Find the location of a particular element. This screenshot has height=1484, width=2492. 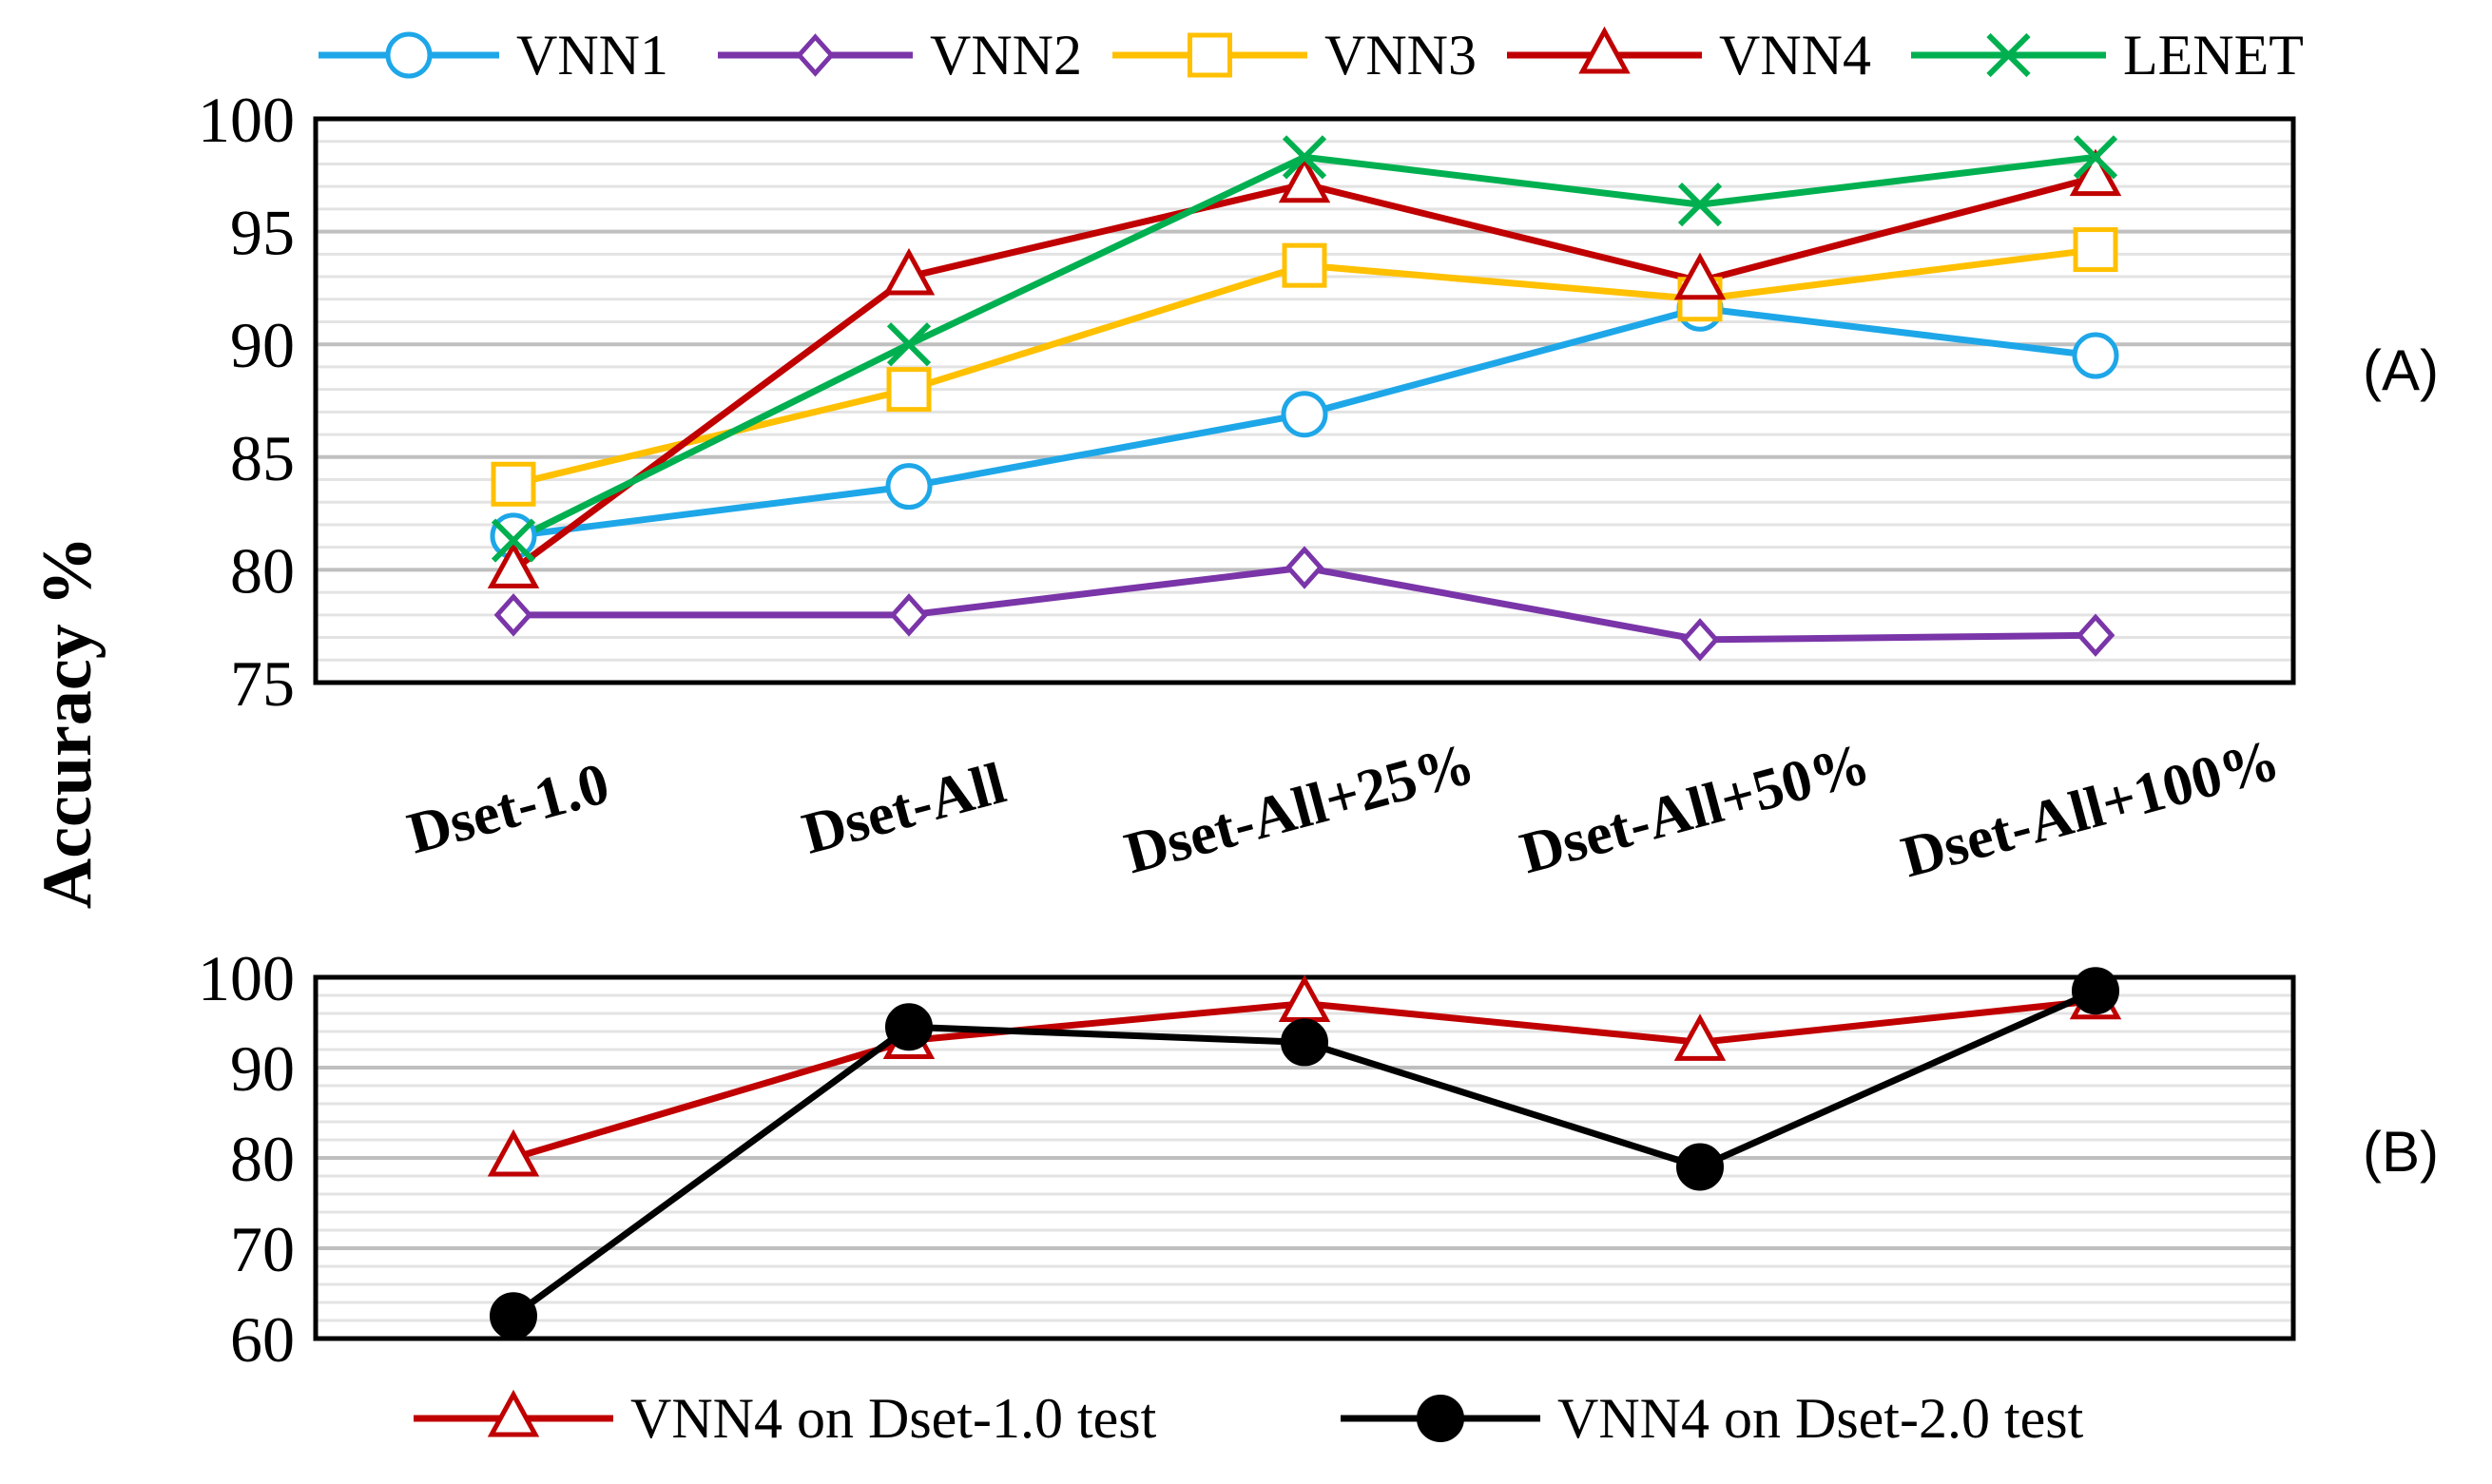

legend-item-vnn2: VNN2 is located at coordinates (900, 55).